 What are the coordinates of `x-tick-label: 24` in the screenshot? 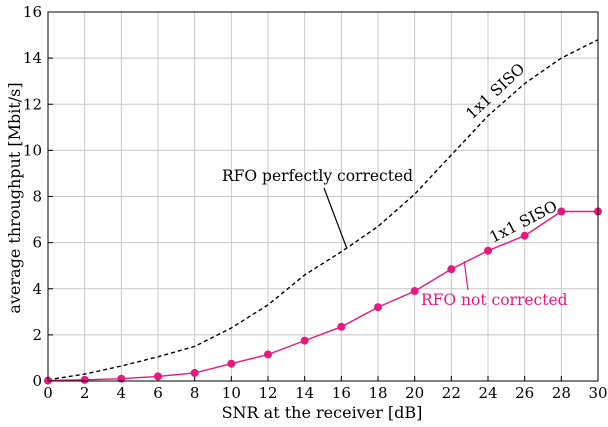 It's located at (487, 393).